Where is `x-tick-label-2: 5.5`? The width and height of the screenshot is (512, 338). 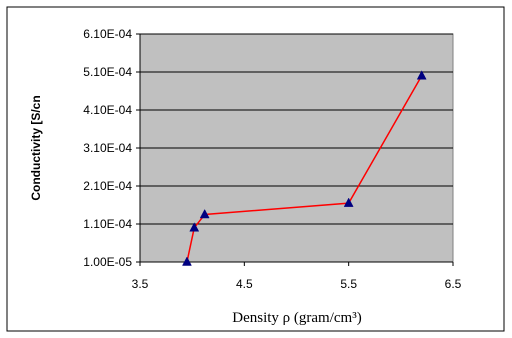
x-tick-label-2: 5.5 is located at coordinates (348, 284).